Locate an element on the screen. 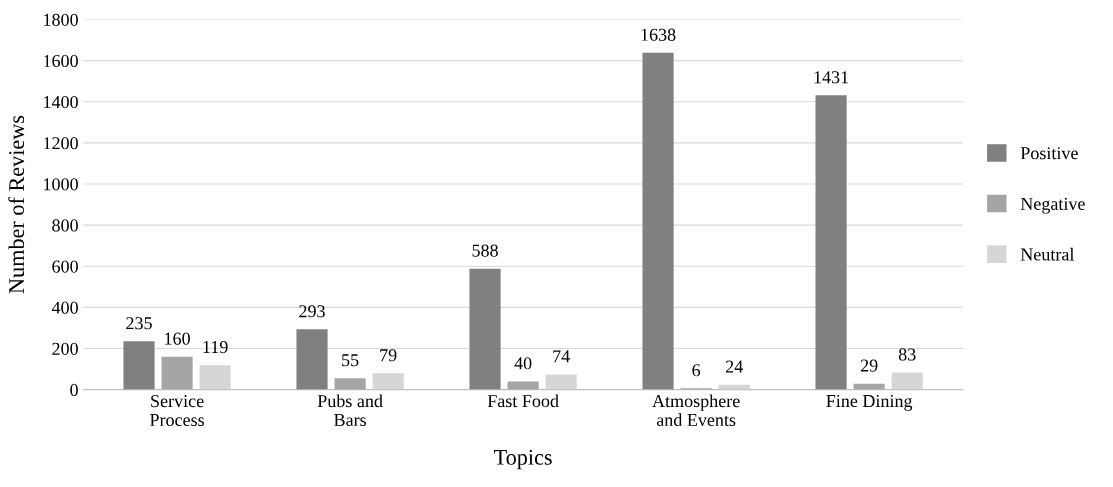 This screenshot has height=487, width=1113. data-label: 588 is located at coordinates (485, 250).